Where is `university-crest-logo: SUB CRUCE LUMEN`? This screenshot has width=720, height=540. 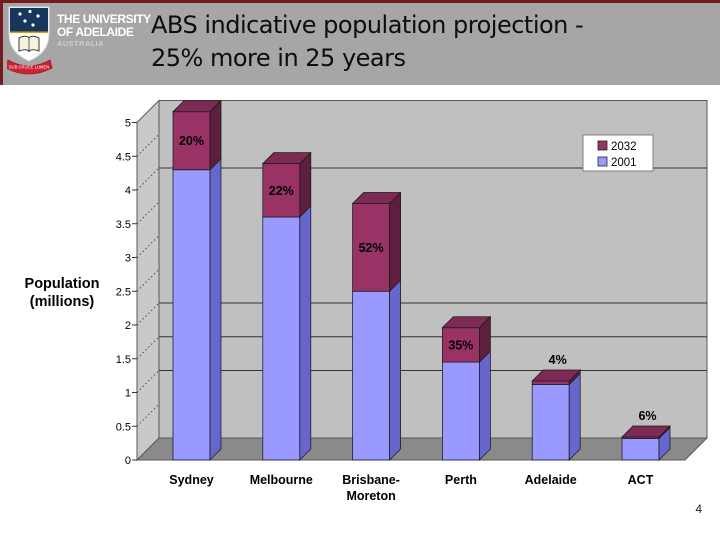
university-crest-logo: SUB CRUCE LUMEN is located at coordinates (30, 43).